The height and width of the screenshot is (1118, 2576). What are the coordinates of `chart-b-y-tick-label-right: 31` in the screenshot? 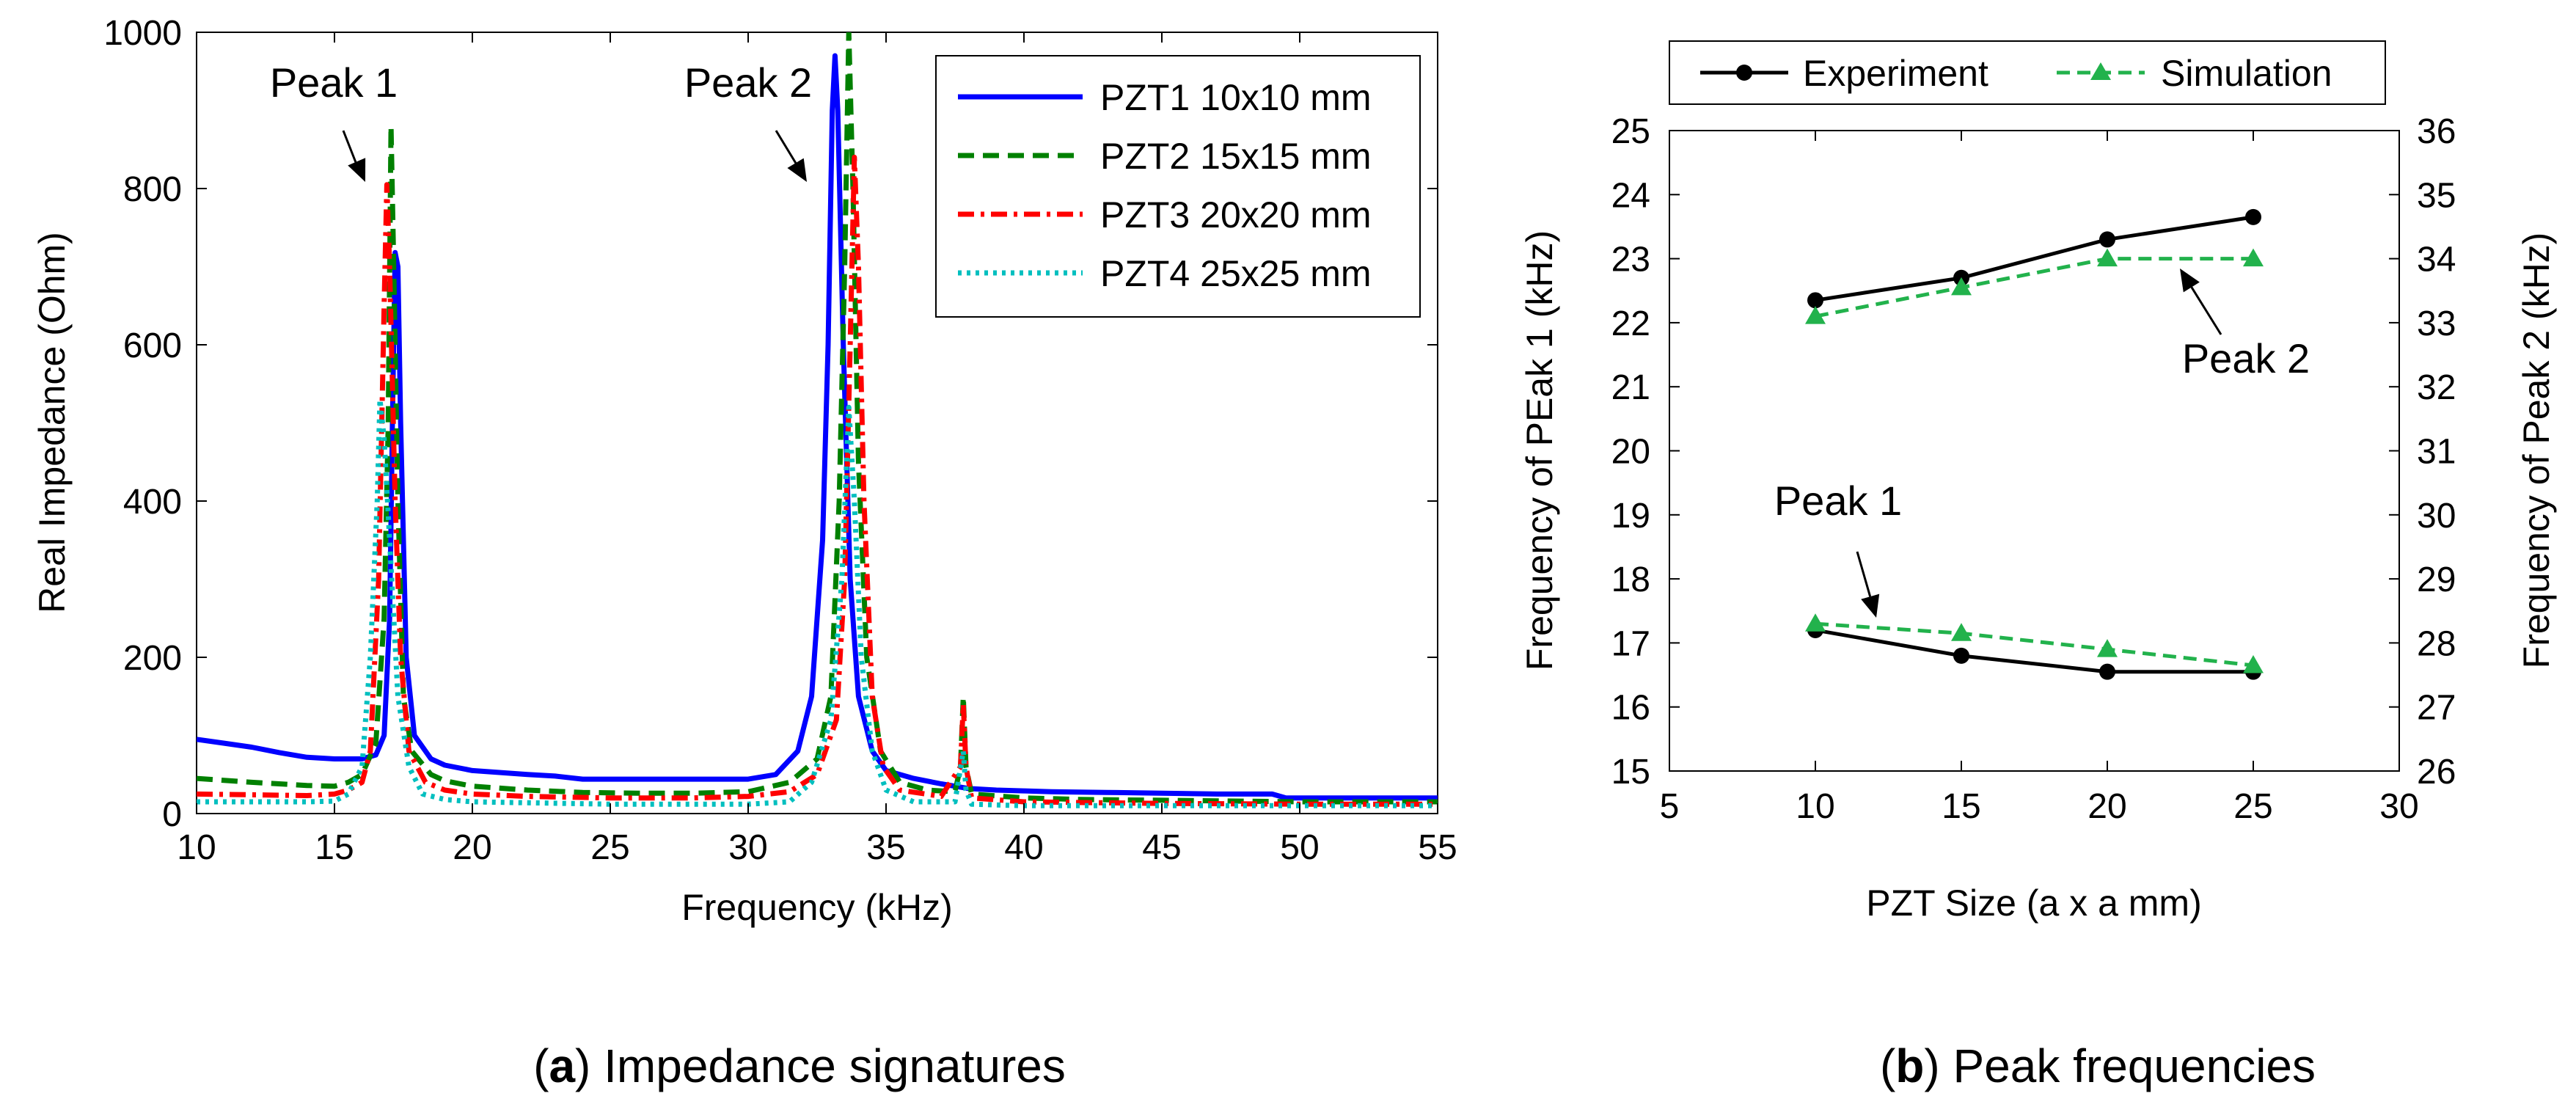 It's located at (2436, 452).